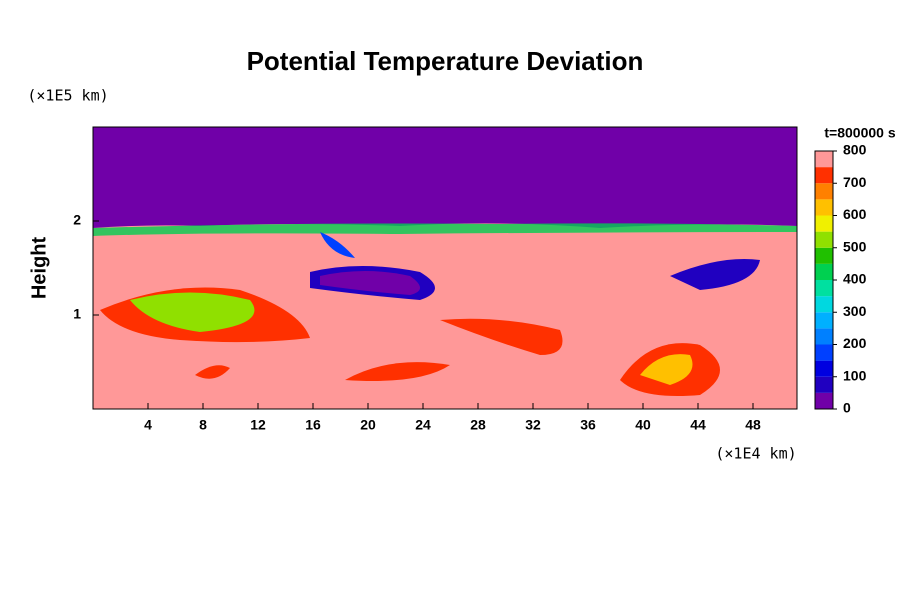 The width and height of the screenshot is (900, 605). I want to click on x-tick-label: 36, so click(588, 425).